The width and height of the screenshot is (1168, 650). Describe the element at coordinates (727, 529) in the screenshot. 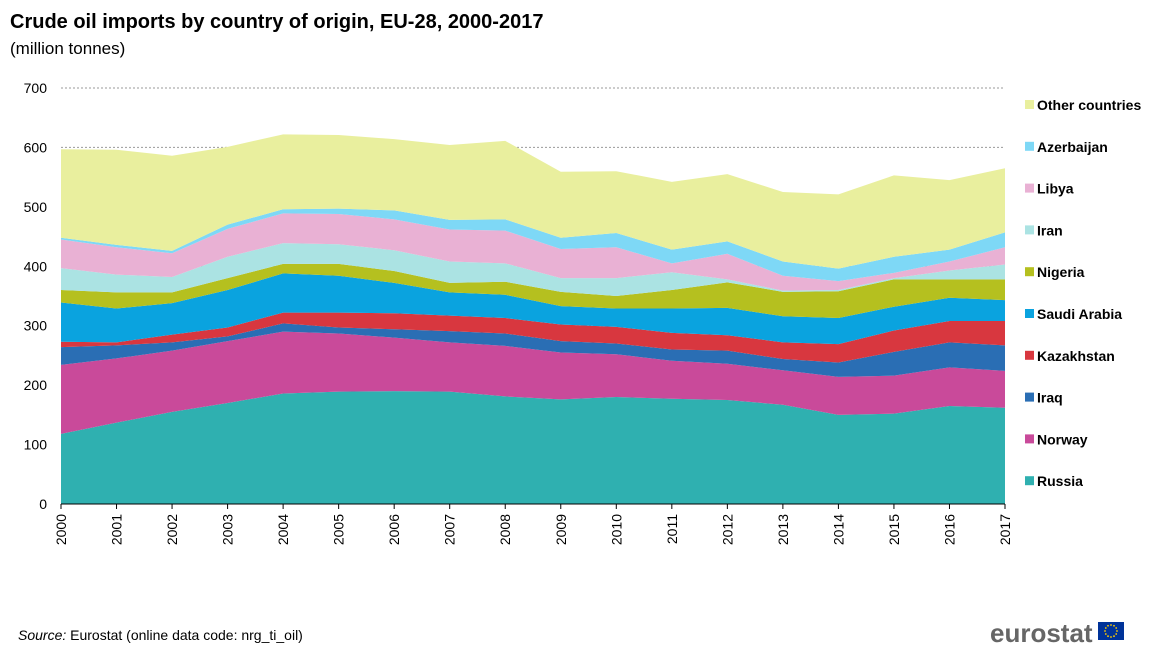

I see `x-tick-label: 2012` at that location.